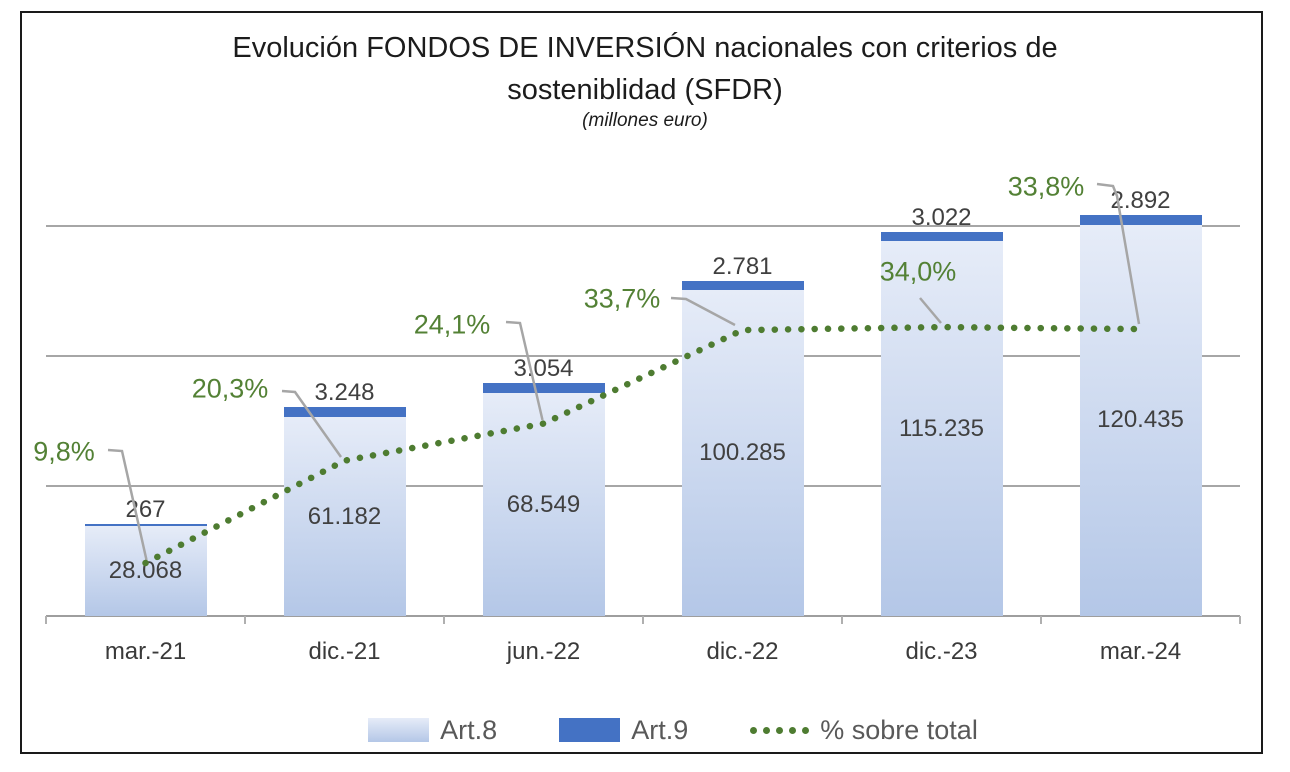 This screenshot has height=772, width=1290. I want to click on category-label: dic.-21, so click(344, 651).